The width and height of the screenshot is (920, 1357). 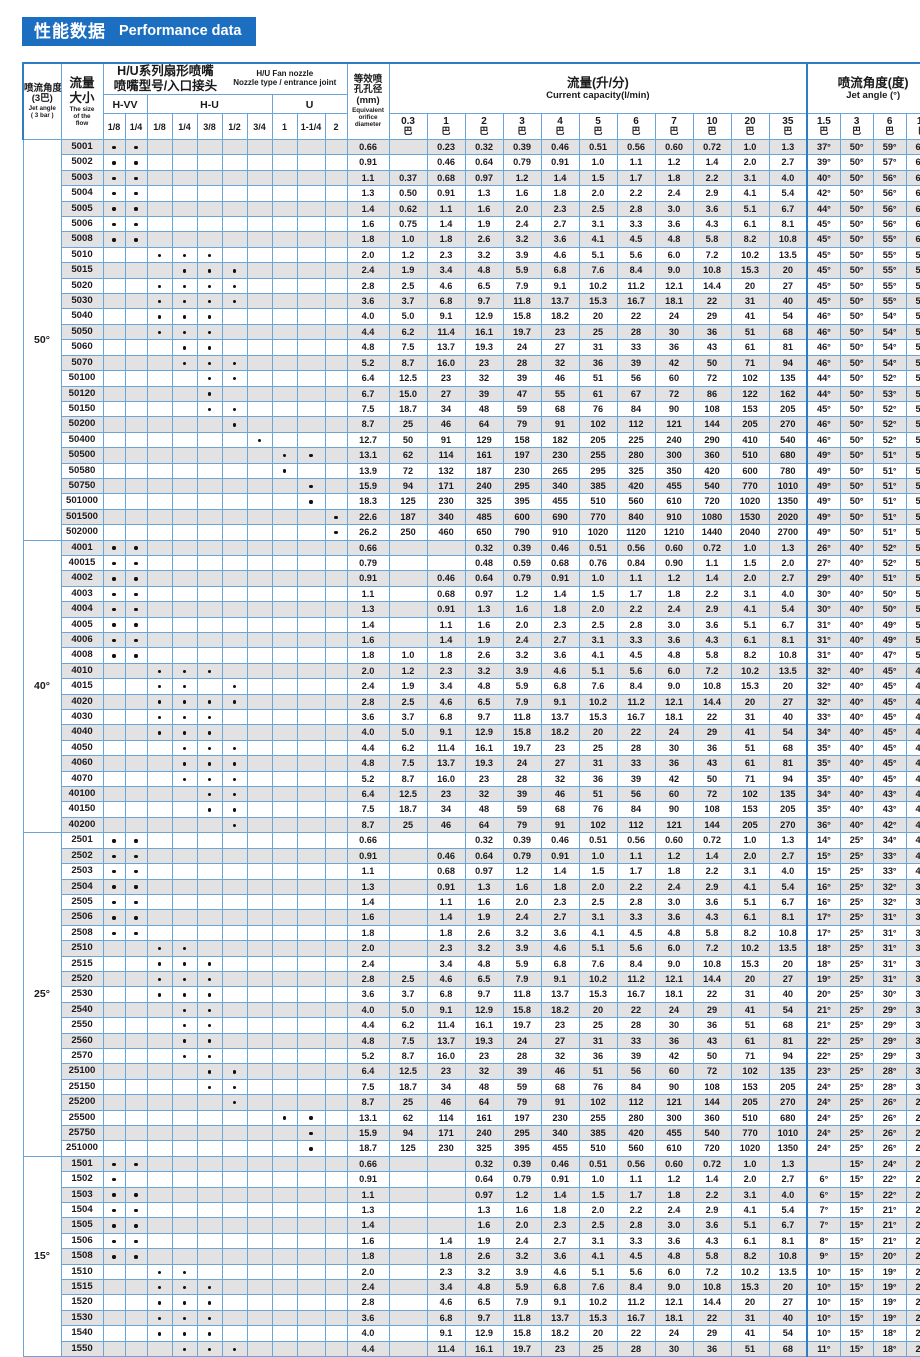 What do you see at coordinates (788, 963) in the screenshot?
I see `capacity-cell: 20` at bounding box center [788, 963].